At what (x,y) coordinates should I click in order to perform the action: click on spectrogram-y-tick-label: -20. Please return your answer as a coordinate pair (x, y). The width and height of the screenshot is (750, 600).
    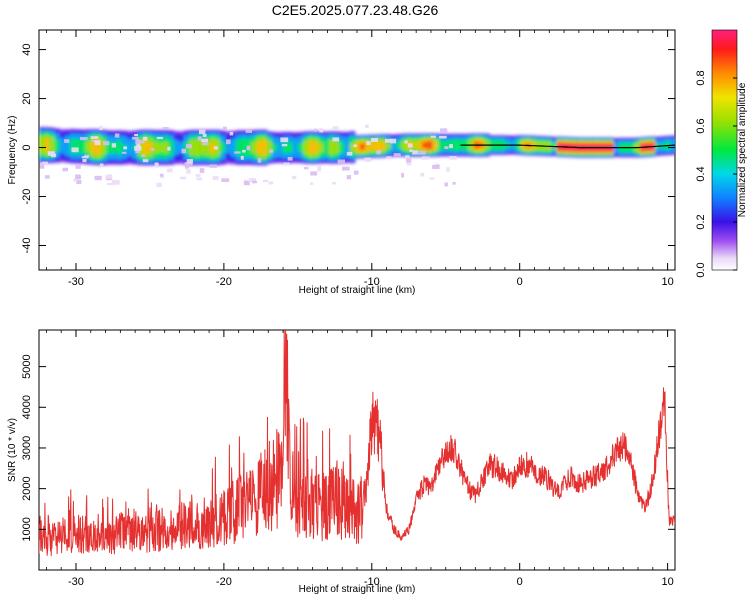
    Looking at the image, I should click on (27, 197).